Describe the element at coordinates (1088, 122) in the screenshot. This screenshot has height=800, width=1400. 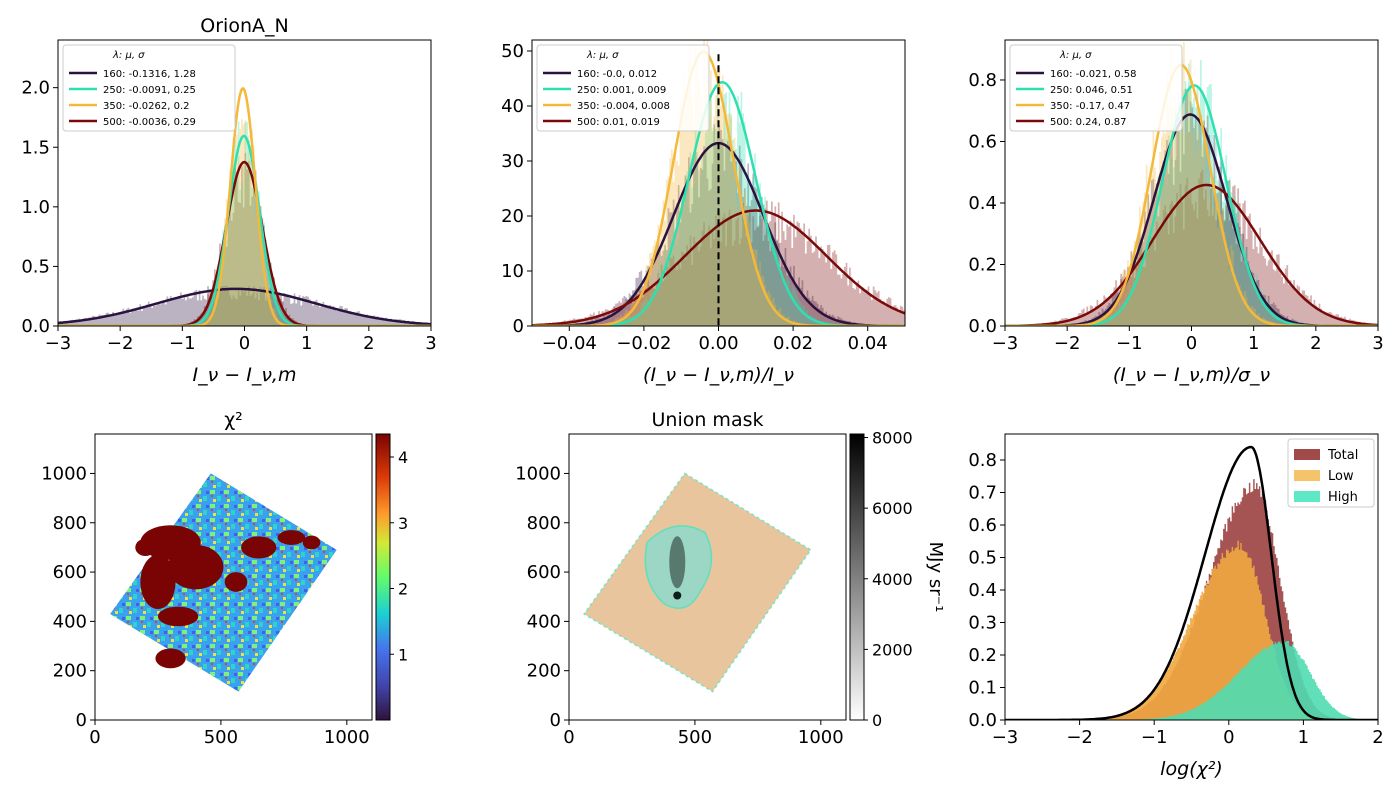
I see `legend-entry: 500: 0.24, 0.87` at that location.